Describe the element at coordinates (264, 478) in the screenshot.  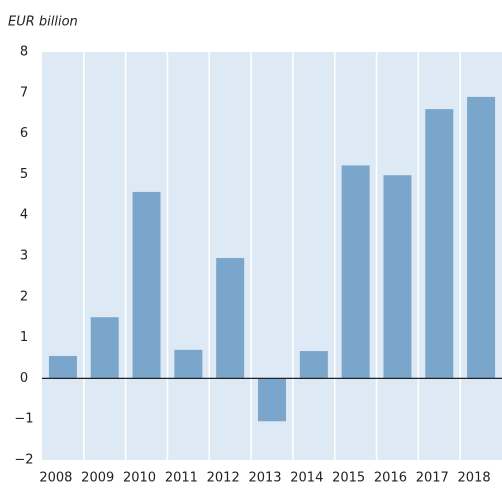
I see `x-tick-label: 2013` at that location.